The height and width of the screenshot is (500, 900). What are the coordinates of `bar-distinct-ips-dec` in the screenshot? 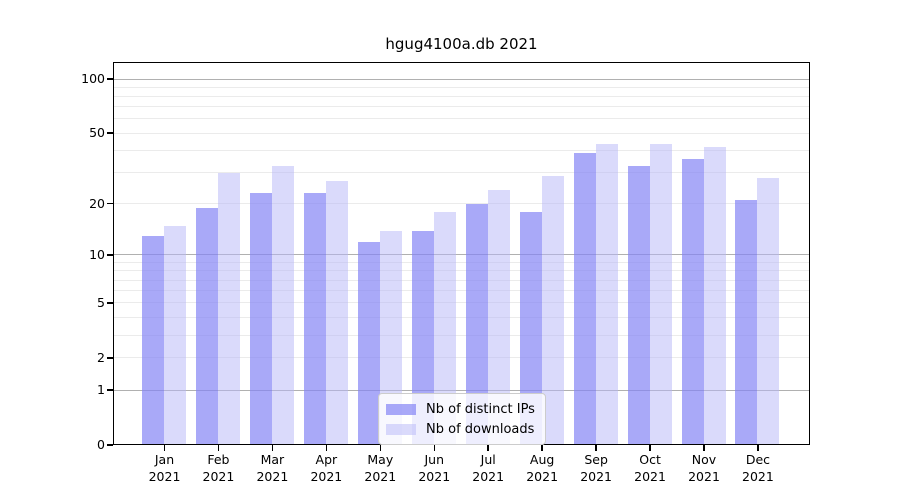 It's located at (746, 322).